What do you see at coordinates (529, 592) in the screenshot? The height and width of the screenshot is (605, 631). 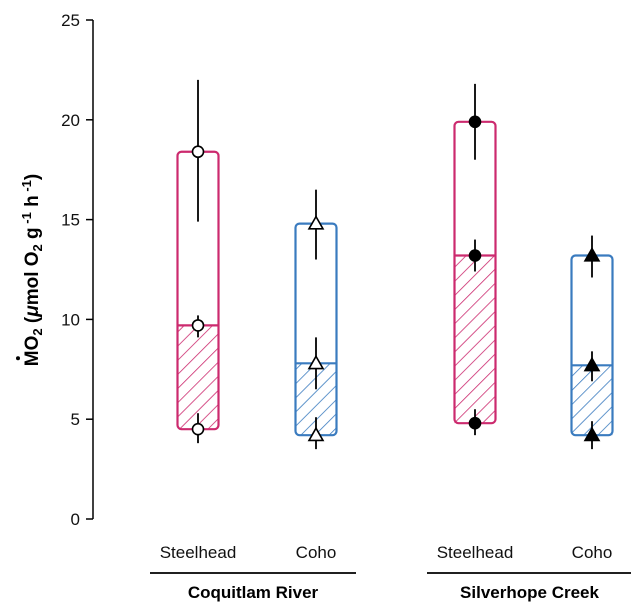 I see `group-label: Silverhope Creek` at bounding box center [529, 592].